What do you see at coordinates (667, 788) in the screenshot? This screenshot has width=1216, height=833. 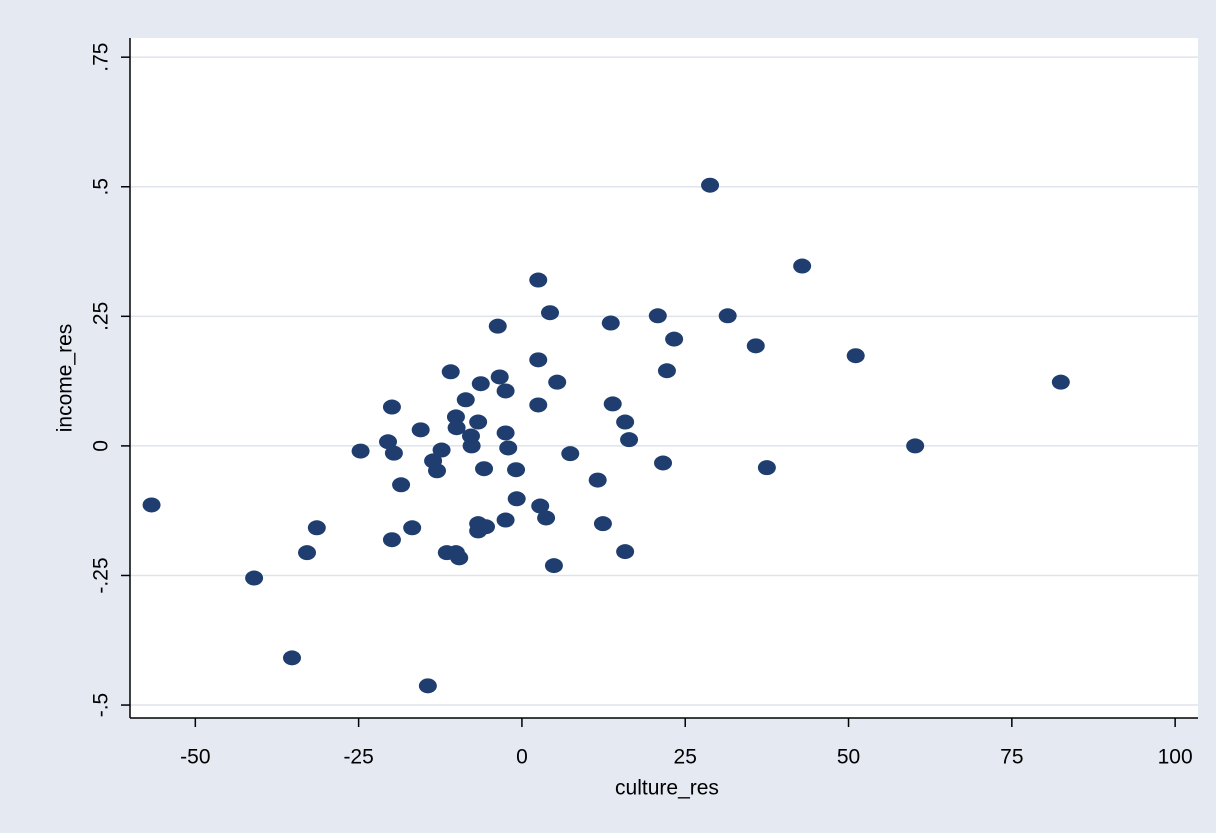 I see `x-axis-title: culture_res` at bounding box center [667, 788].